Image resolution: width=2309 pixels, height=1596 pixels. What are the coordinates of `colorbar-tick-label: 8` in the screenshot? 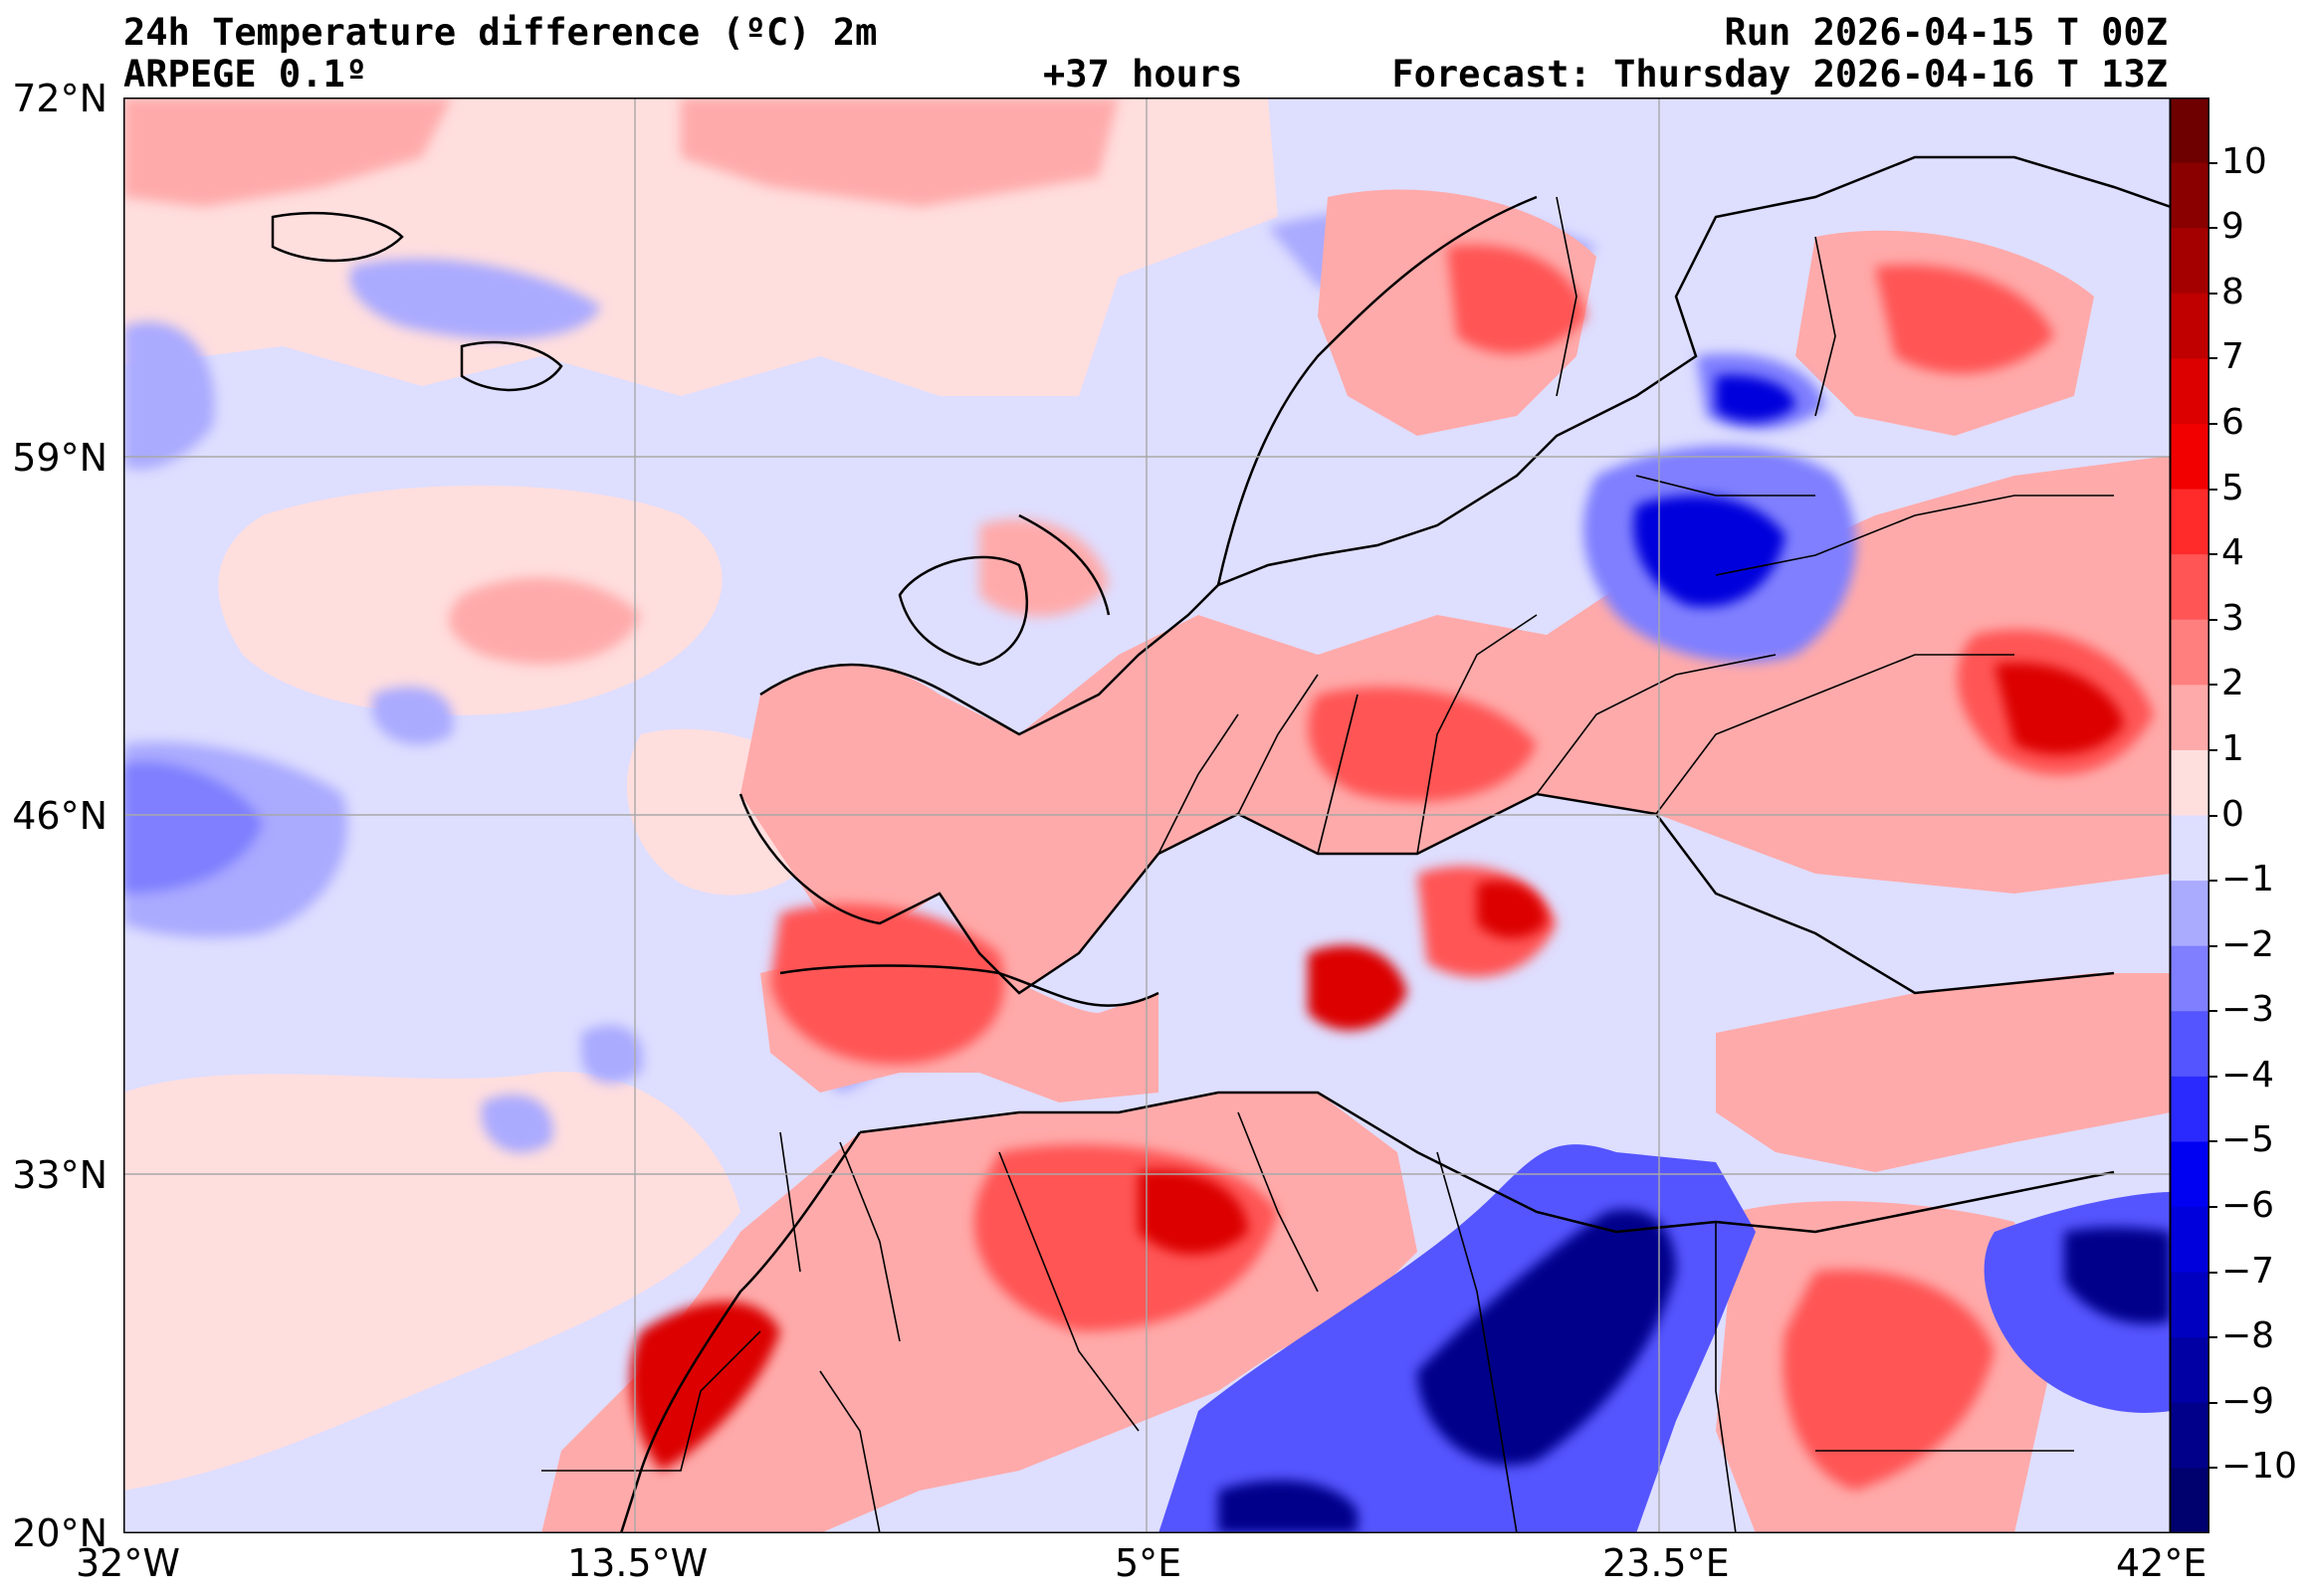 It's located at (2233, 292).